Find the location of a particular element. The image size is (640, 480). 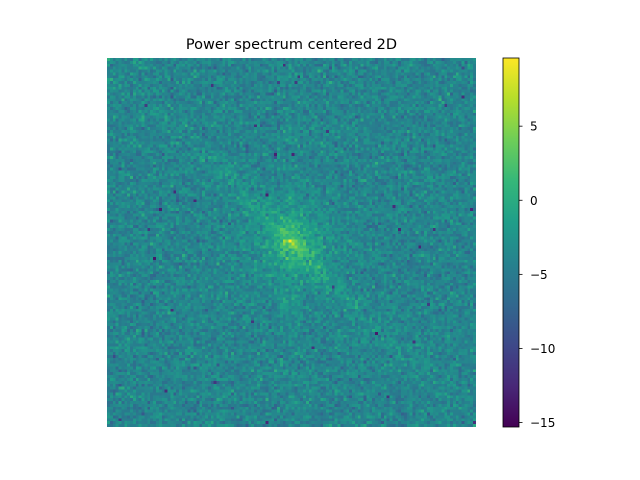

colorbar-tick-label: −15 is located at coordinates (542, 423).